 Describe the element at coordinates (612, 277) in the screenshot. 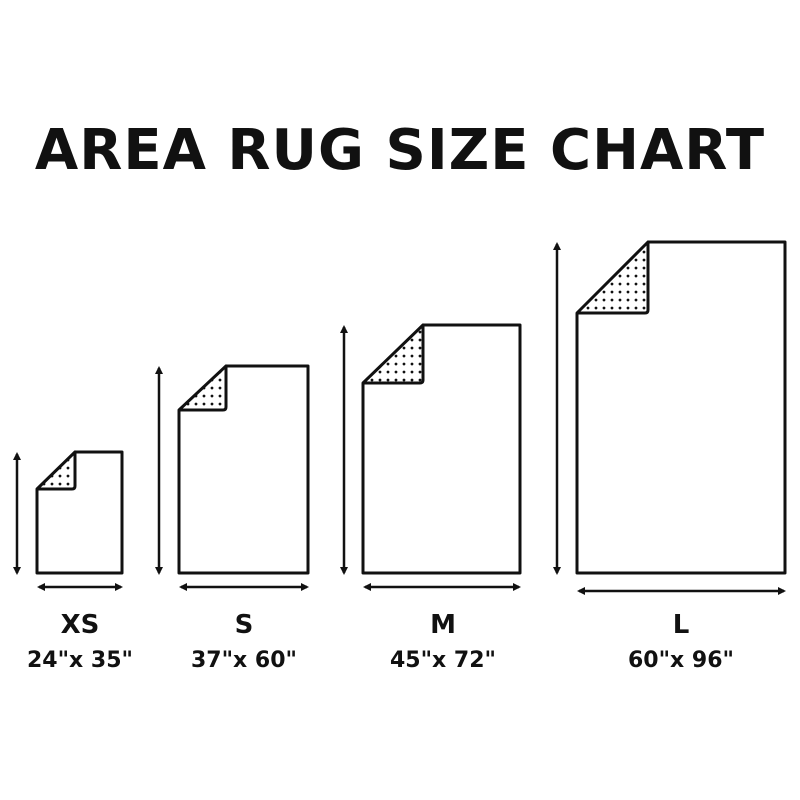

I see `folded-corner-l` at that location.